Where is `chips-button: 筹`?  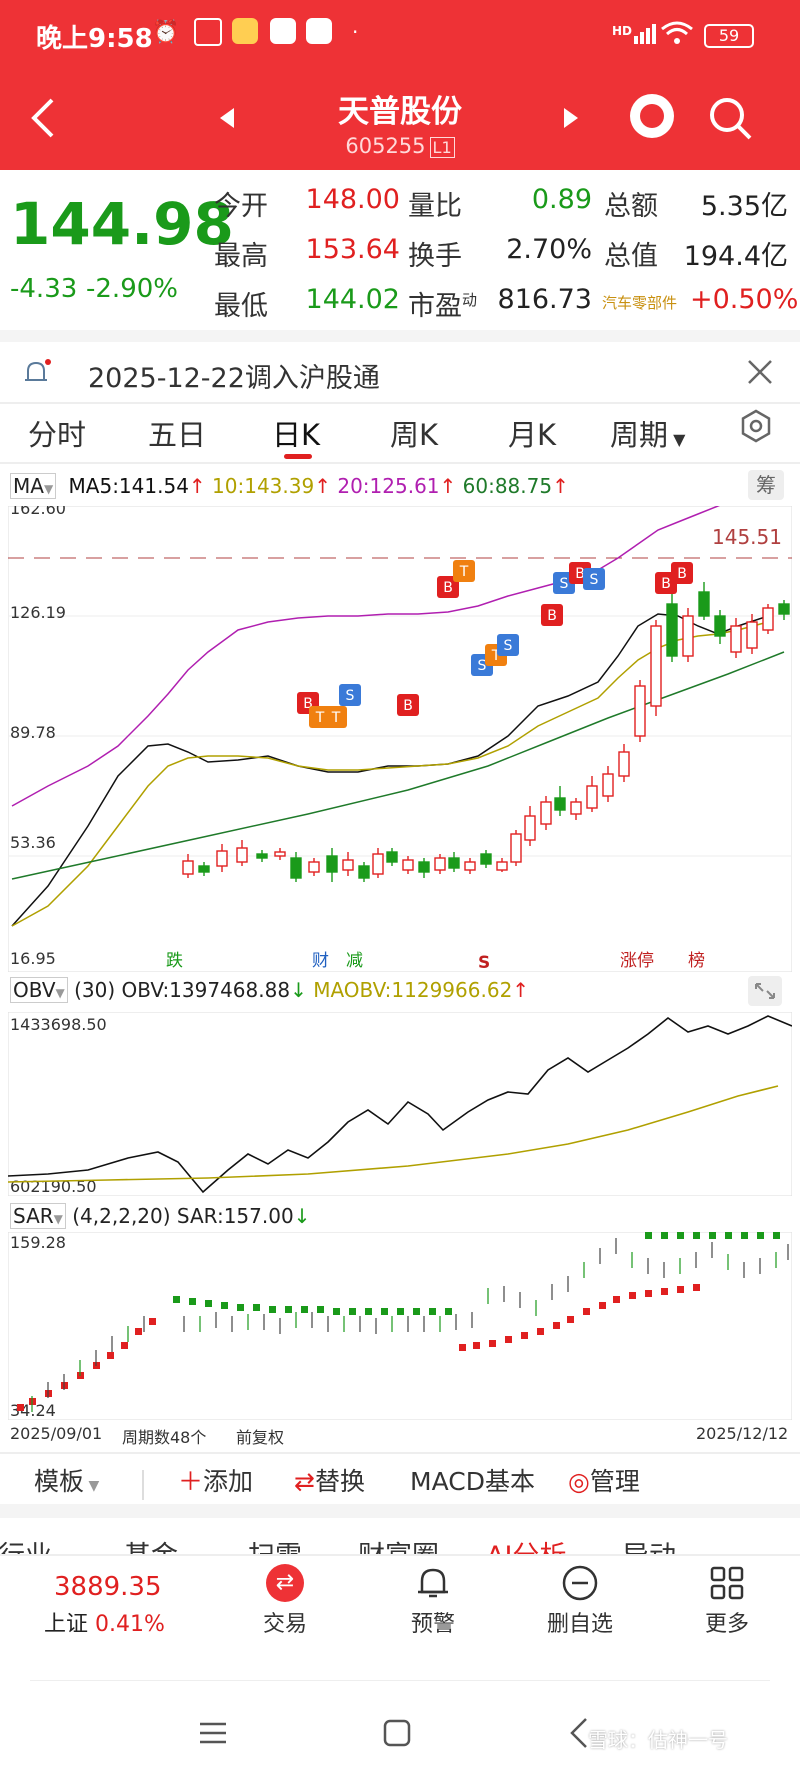
chips-button: 筹 is located at coordinates (766, 485).